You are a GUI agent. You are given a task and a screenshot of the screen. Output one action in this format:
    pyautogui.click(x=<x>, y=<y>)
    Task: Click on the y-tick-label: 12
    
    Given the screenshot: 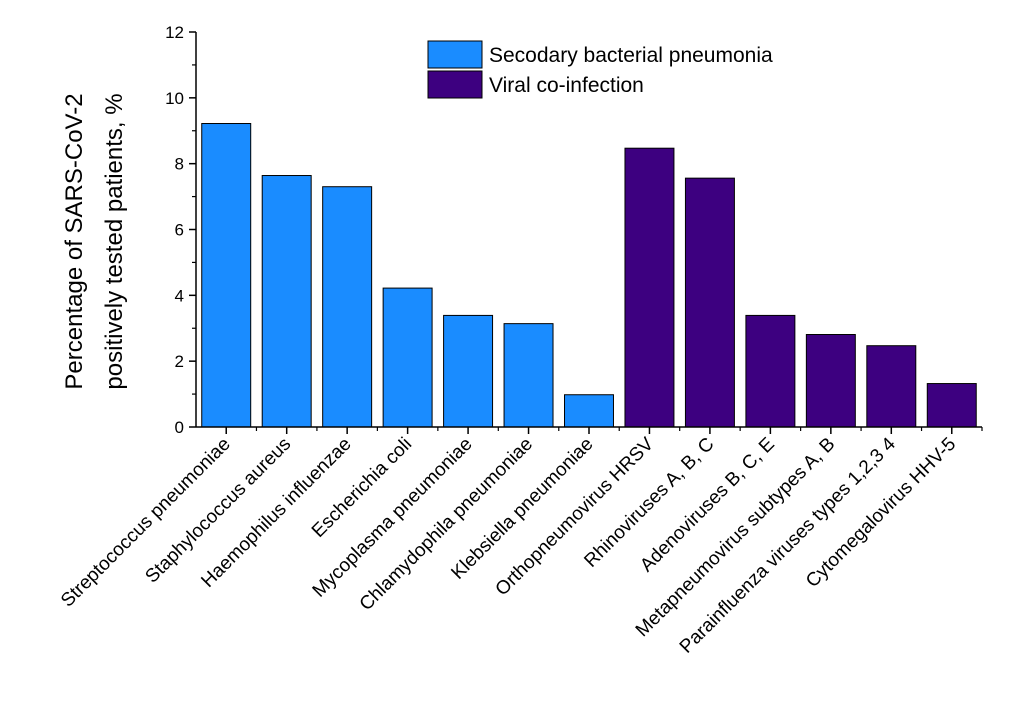 What is the action you would take?
    pyautogui.click(x=174, y=32)
    